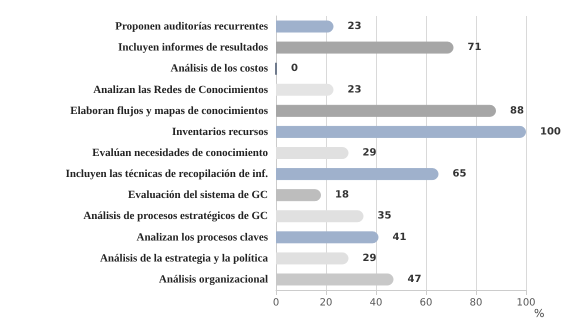  I want to click on data-label: 65, so click(459, 174).